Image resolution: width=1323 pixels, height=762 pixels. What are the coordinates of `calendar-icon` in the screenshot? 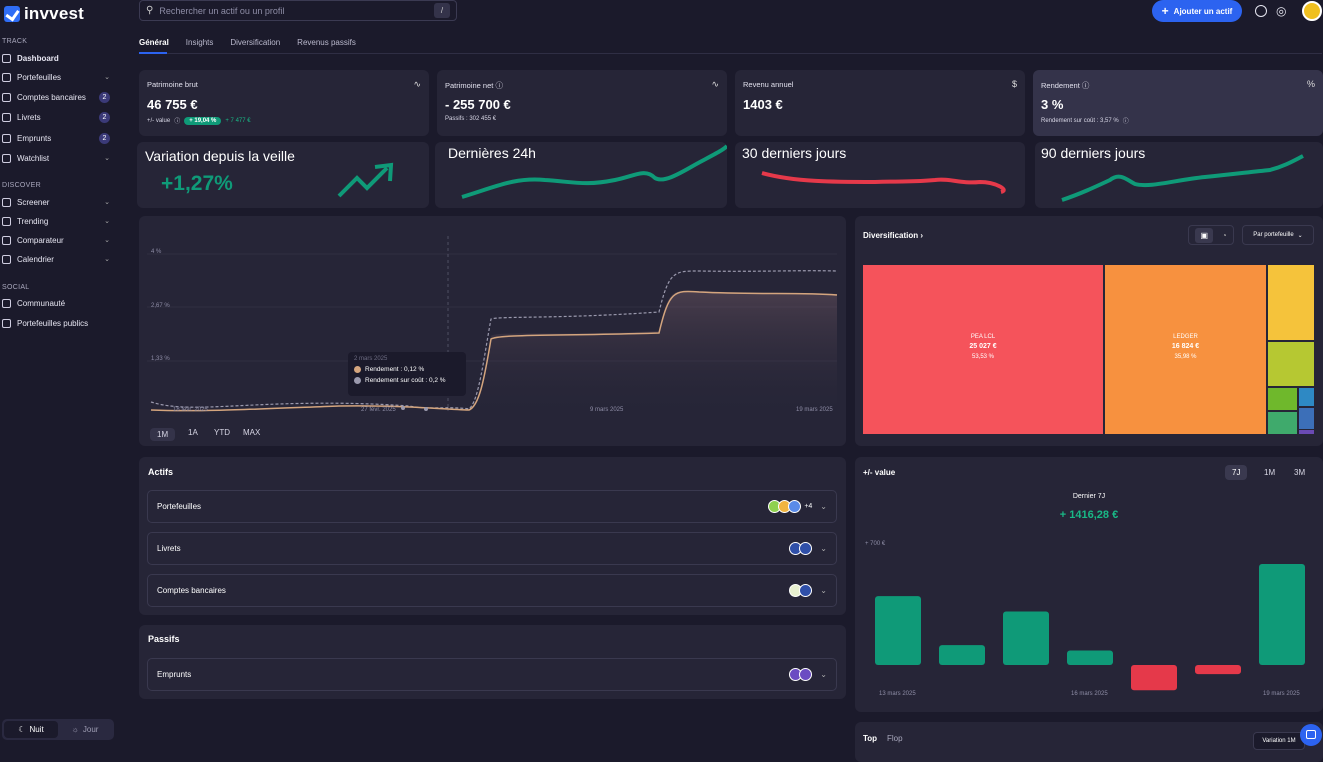 It's located at (6, 259).